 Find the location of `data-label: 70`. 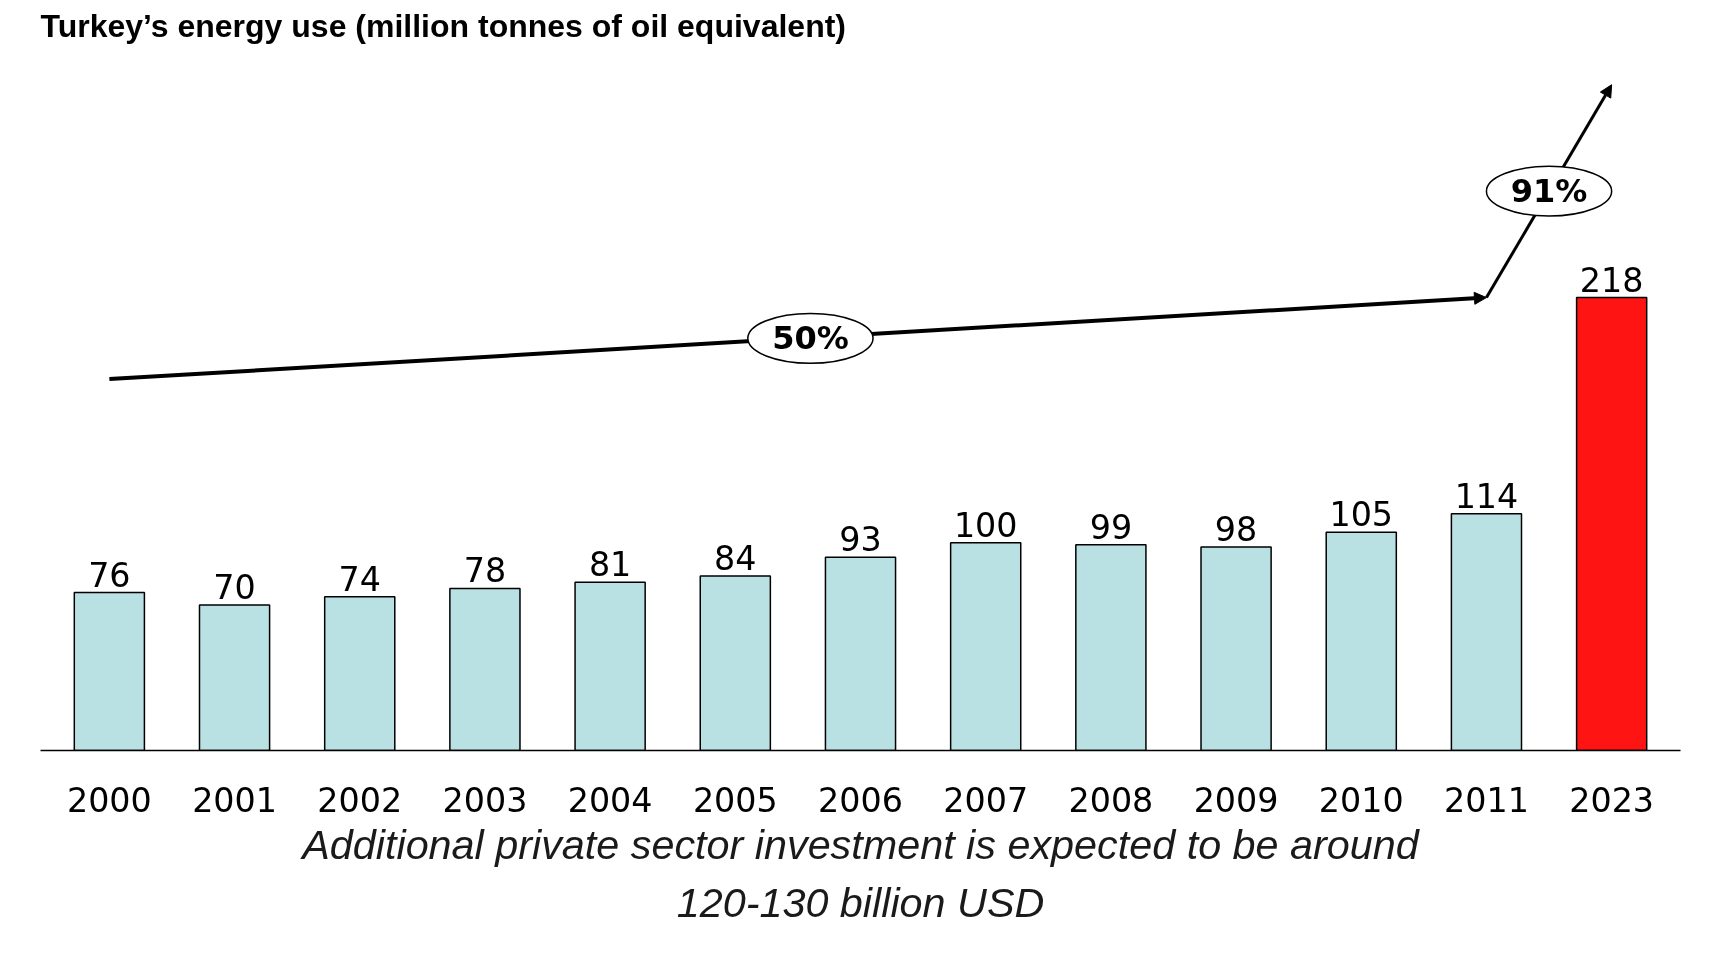

data-label: 70 is located at coordinates (234, 588).